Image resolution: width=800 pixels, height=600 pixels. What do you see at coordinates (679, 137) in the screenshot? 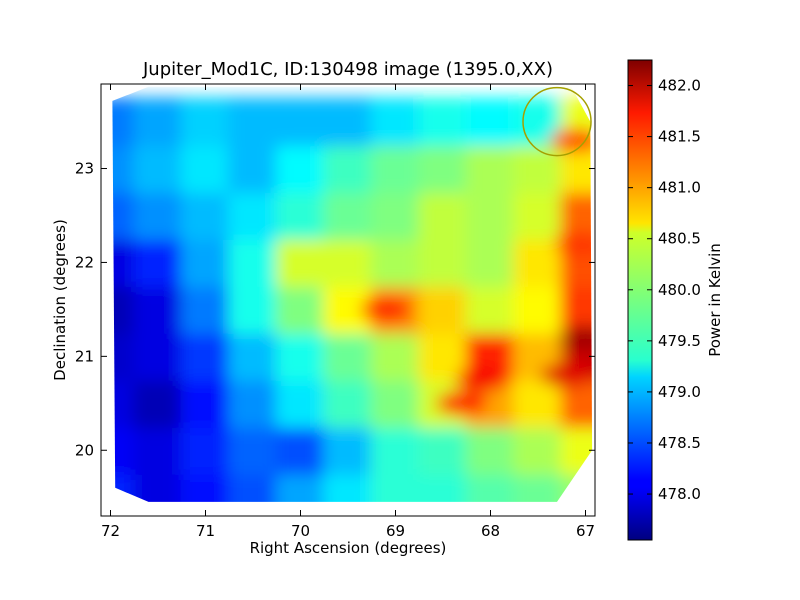
I see `colorbar-tick-label: 481.5` at bounding box center [679, 137].